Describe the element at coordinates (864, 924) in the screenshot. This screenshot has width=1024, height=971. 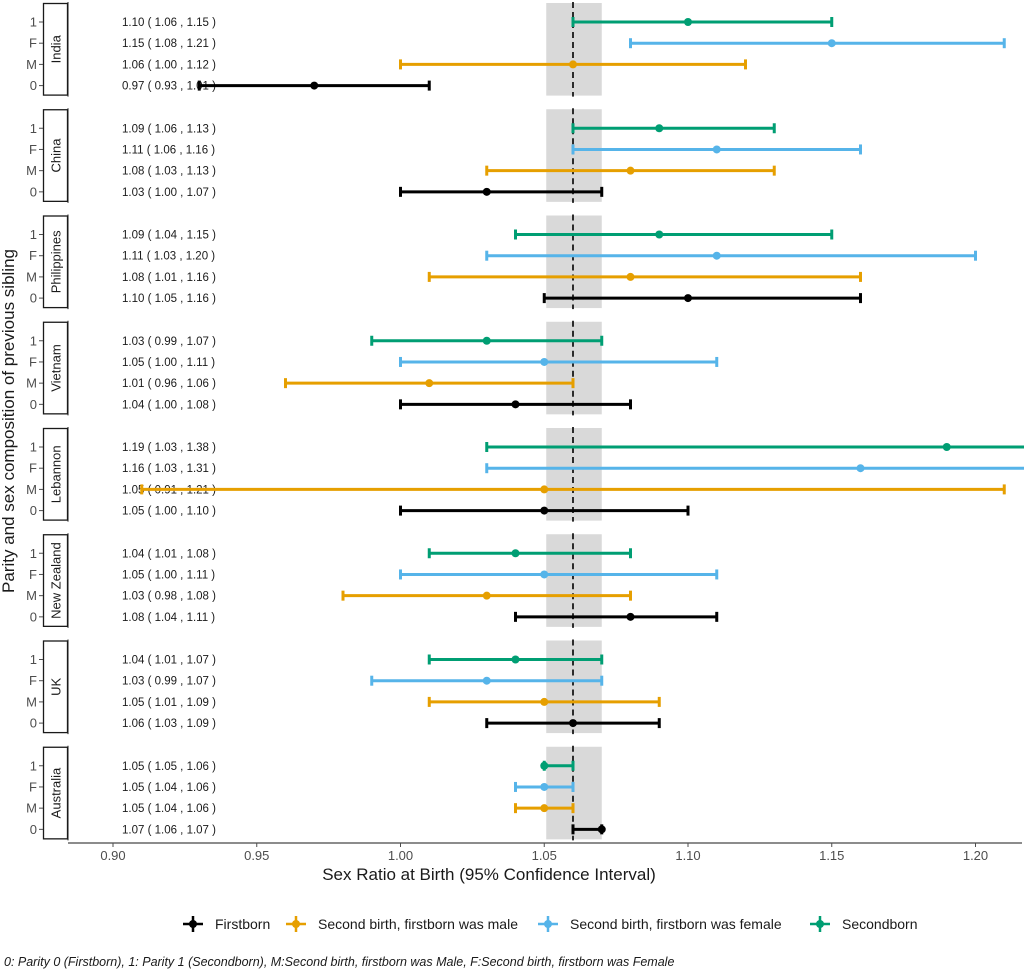
I see `legend-item: Secondborn` at that location.